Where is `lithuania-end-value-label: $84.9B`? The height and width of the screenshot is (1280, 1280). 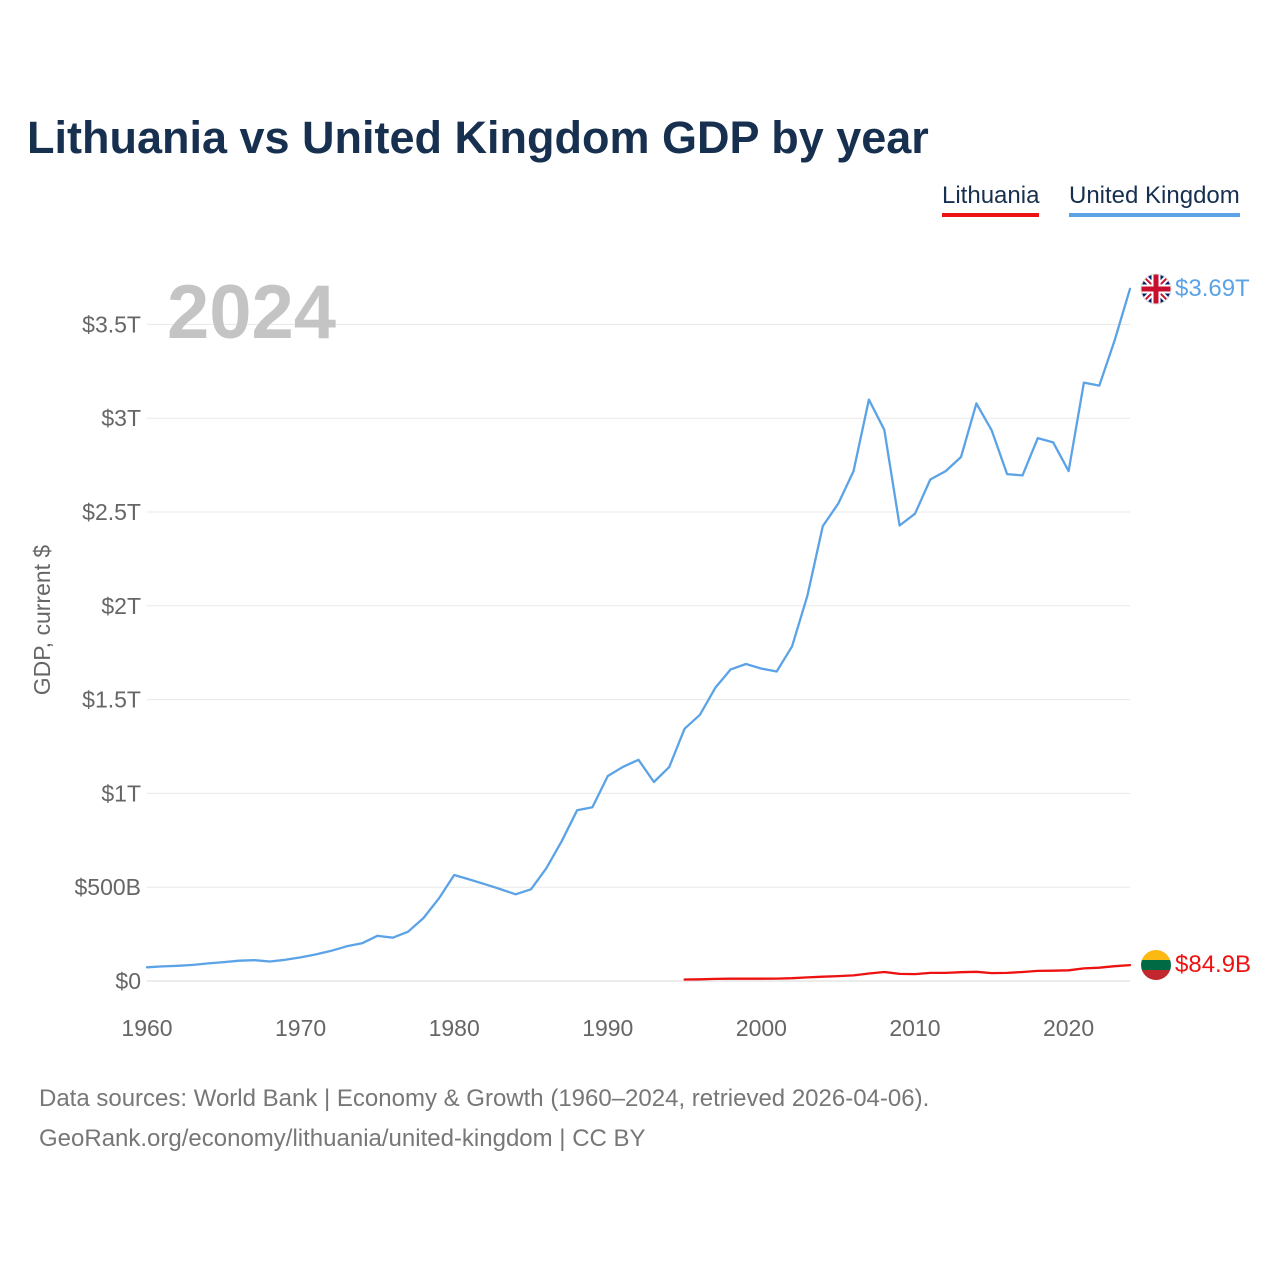
lithuania-end-value-label: $84.9B is located at coordinates (1213, 964).